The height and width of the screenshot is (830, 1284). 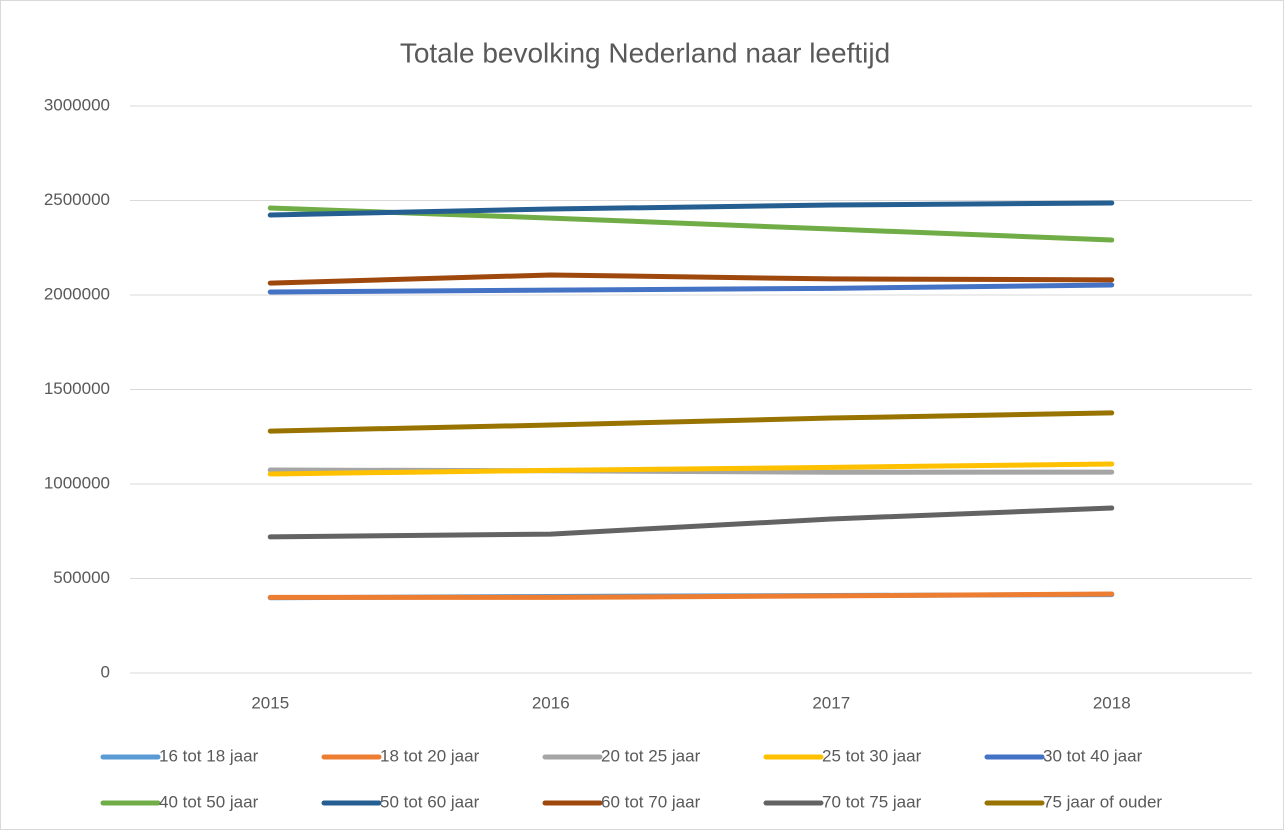 I want to click on chart-title: Totale bevolking Nederland naar leeftijd, so click(x=645, y=52).